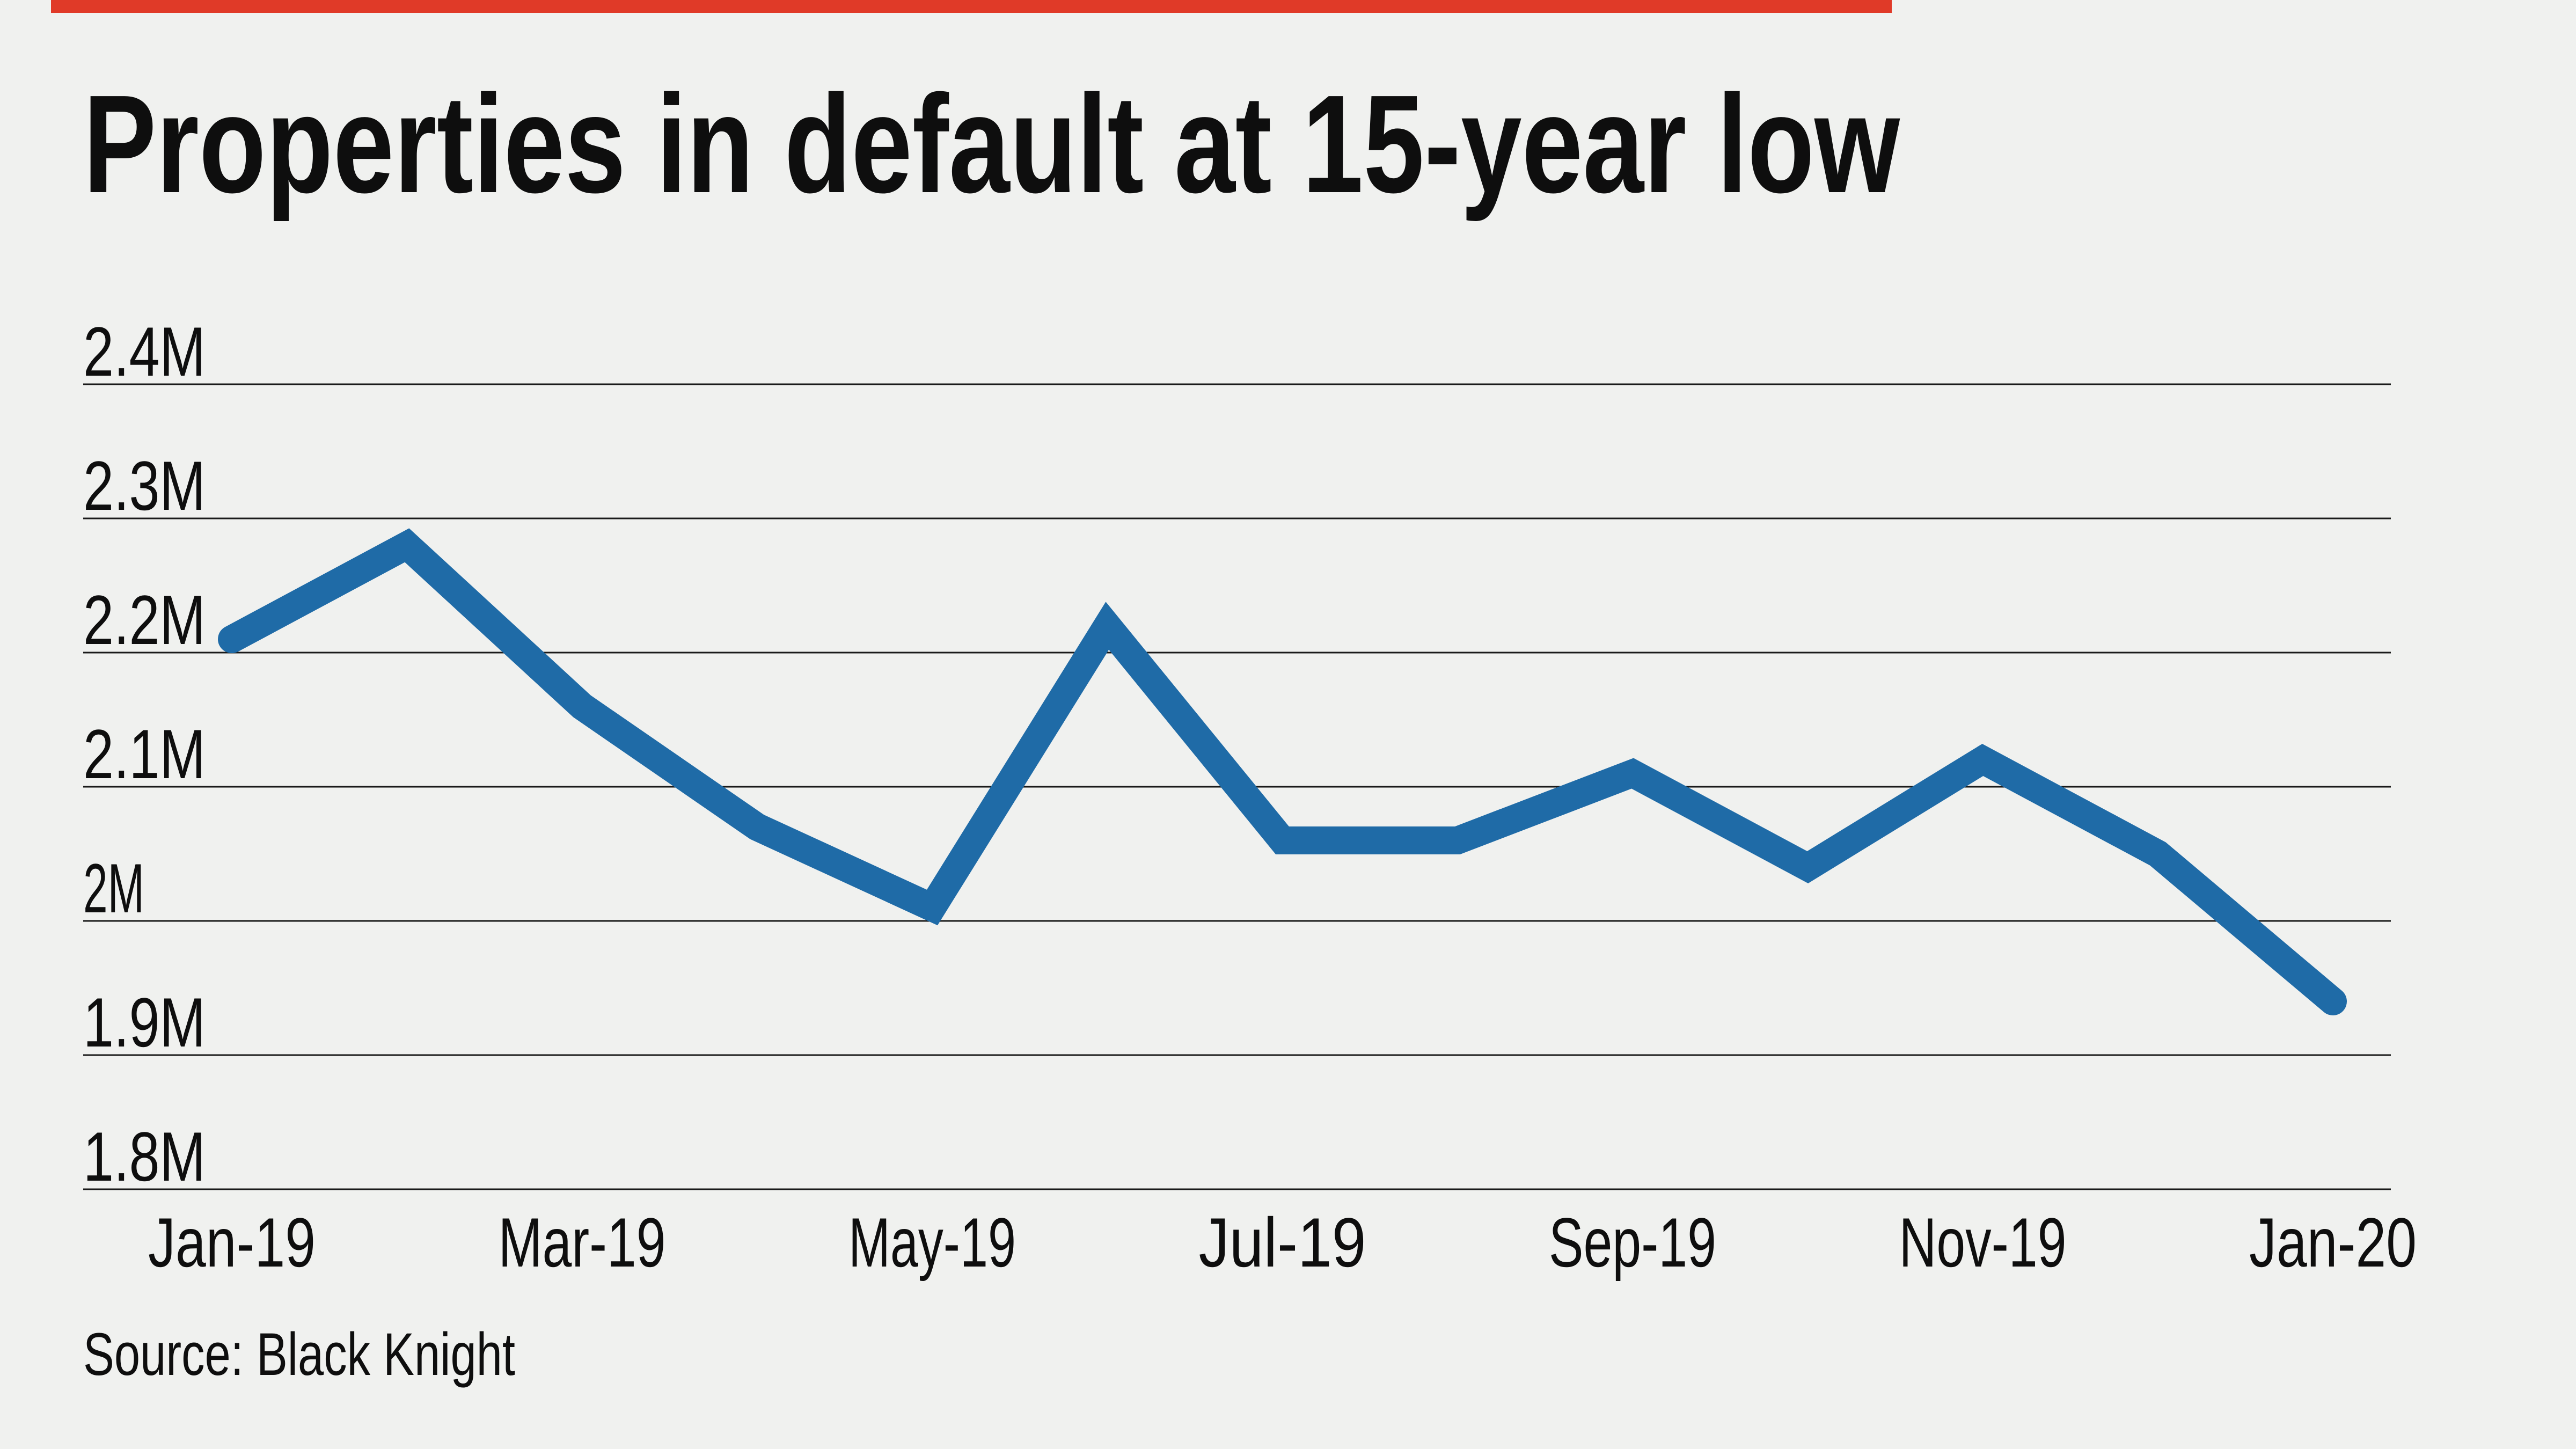 The width and height of the screenshot is (2576, 1449). What do you see at coordinates (582, 1242) in the screenshot?
I see `x-tick-label: Mar-19` at bounding box center [582, 1242].